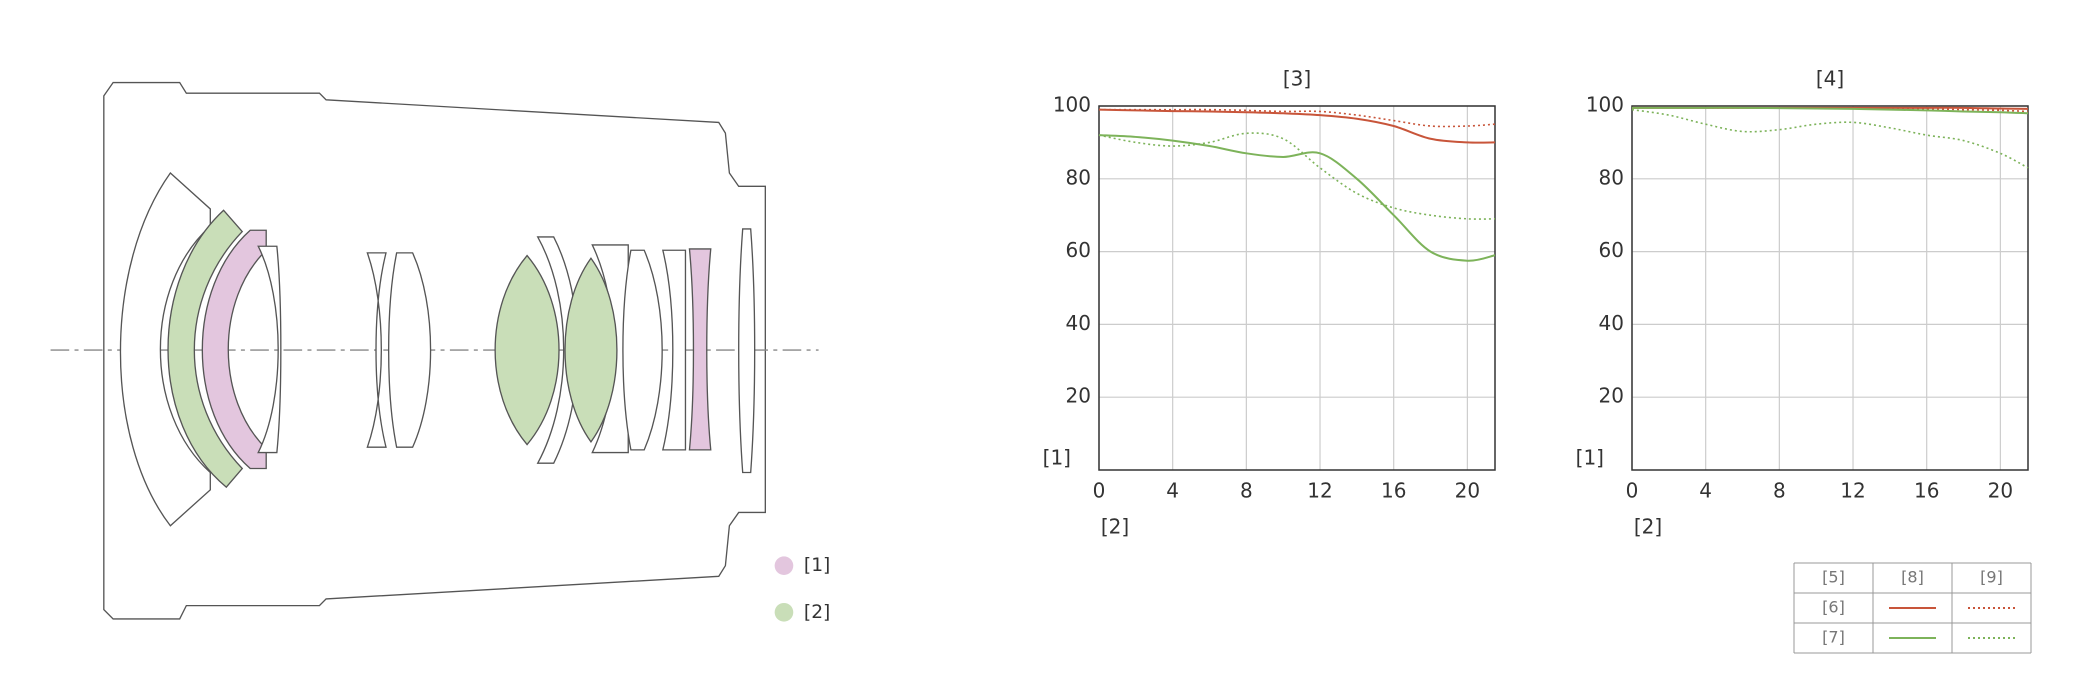  What do you see at coordinates (1912, 577) in the screenshot?
I see `table-header: [8]` at bounding box center [1912, 577].